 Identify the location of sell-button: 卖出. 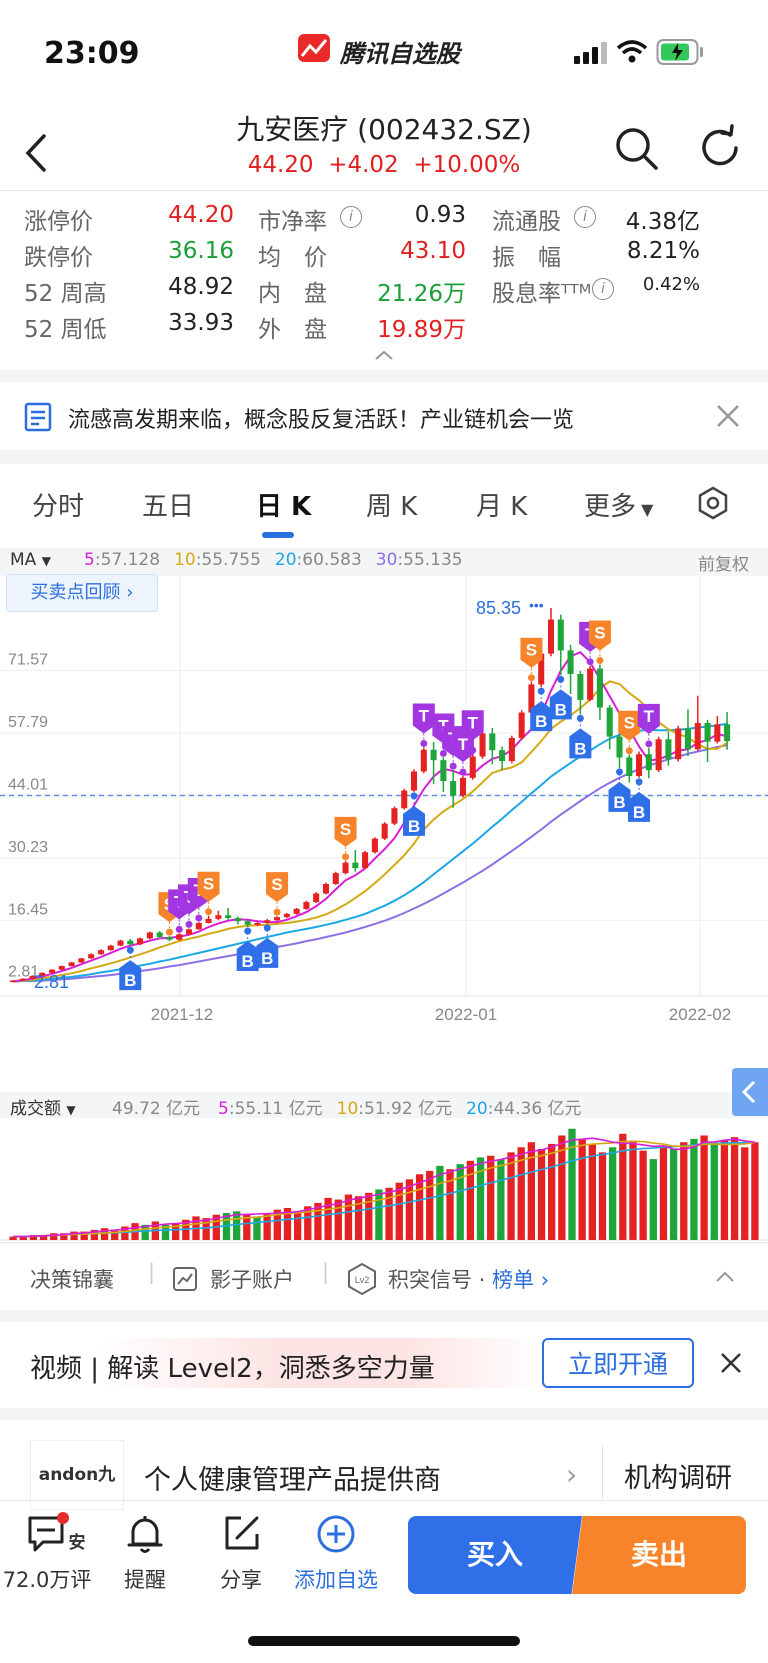
(659, 1555).